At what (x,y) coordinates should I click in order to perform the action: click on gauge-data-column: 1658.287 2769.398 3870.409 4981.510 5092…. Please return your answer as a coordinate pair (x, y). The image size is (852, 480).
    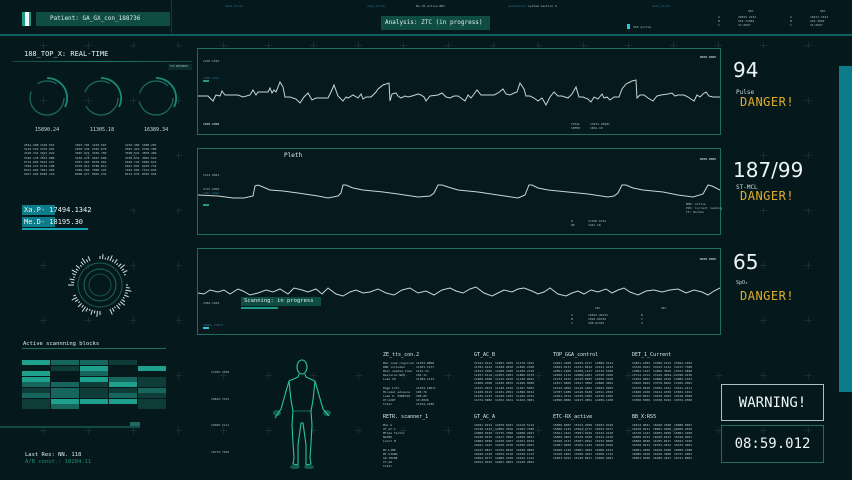
    Looking at the image, I should click on (149, 160).